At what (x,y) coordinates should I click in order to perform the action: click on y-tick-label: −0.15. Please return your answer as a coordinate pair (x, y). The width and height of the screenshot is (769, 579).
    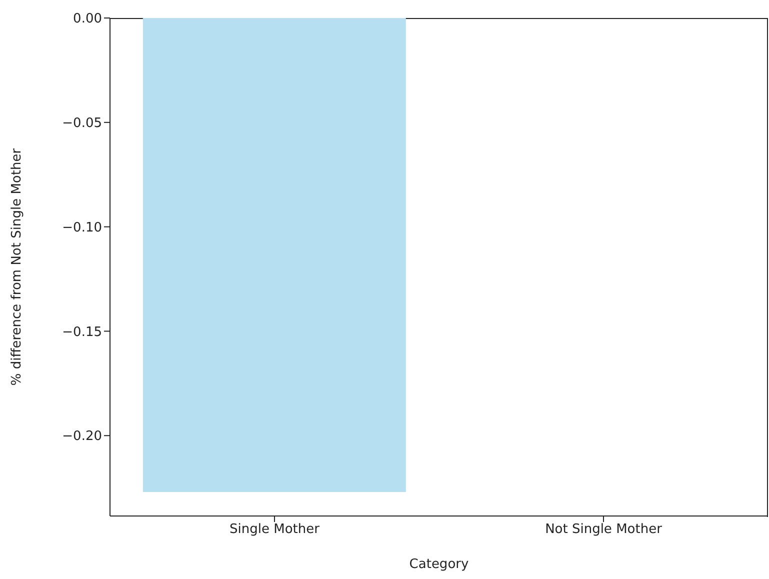
    Looking at the image, I should click on (82, 332).